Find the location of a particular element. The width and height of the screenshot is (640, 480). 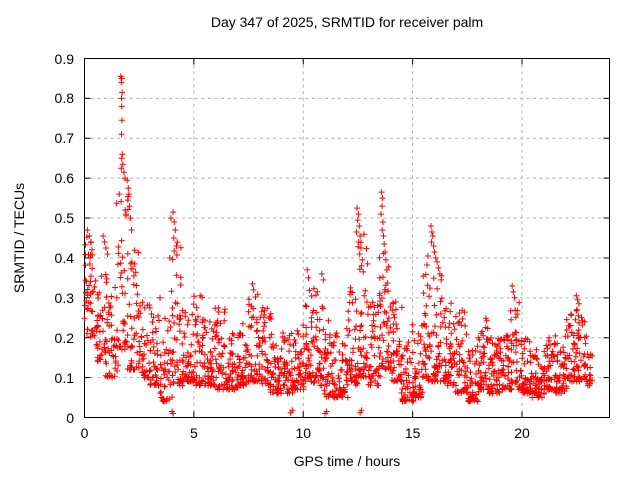

y-tick-label: 0.4 is located at coordinates (64, 257).